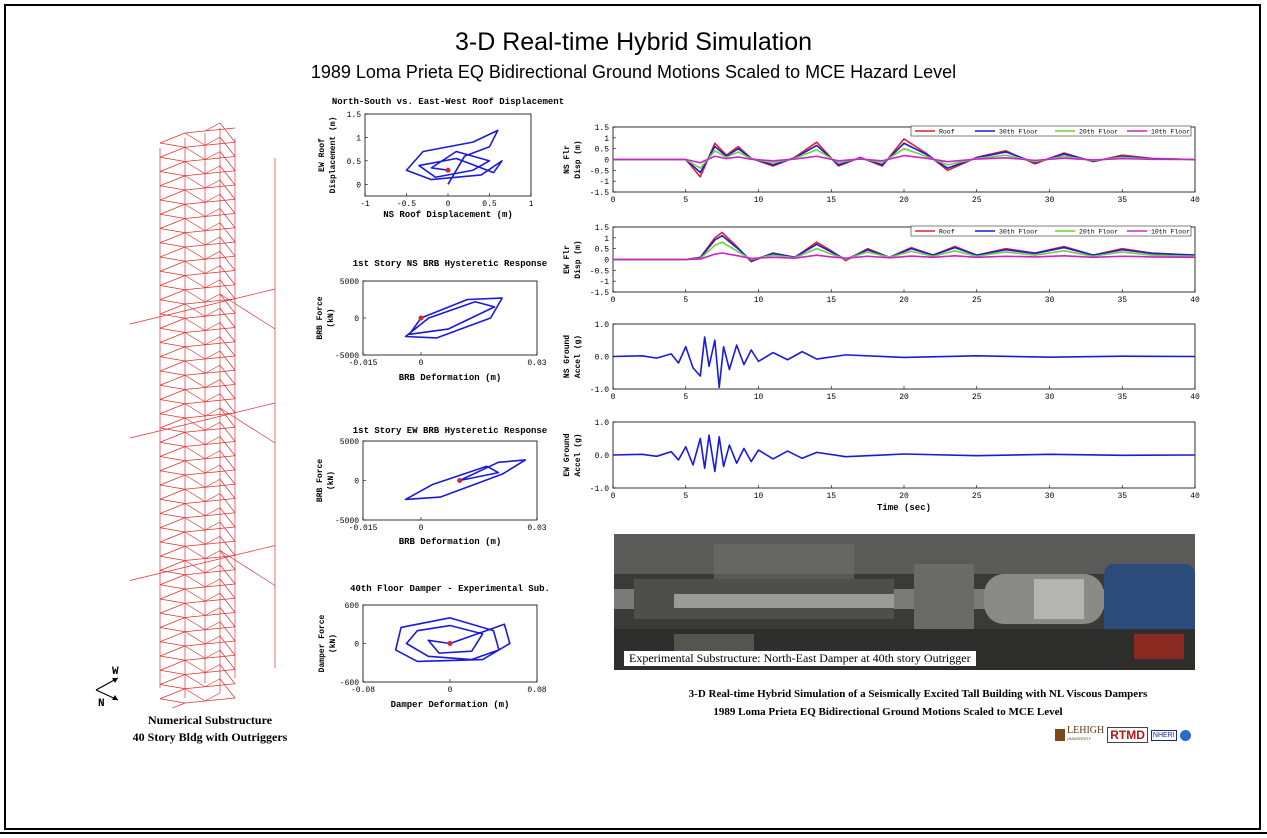 The image size is (1267, 838). Describe the element at coordinates (358, 138) in the screenshot. I see `y-tick-label: 1` at that location.